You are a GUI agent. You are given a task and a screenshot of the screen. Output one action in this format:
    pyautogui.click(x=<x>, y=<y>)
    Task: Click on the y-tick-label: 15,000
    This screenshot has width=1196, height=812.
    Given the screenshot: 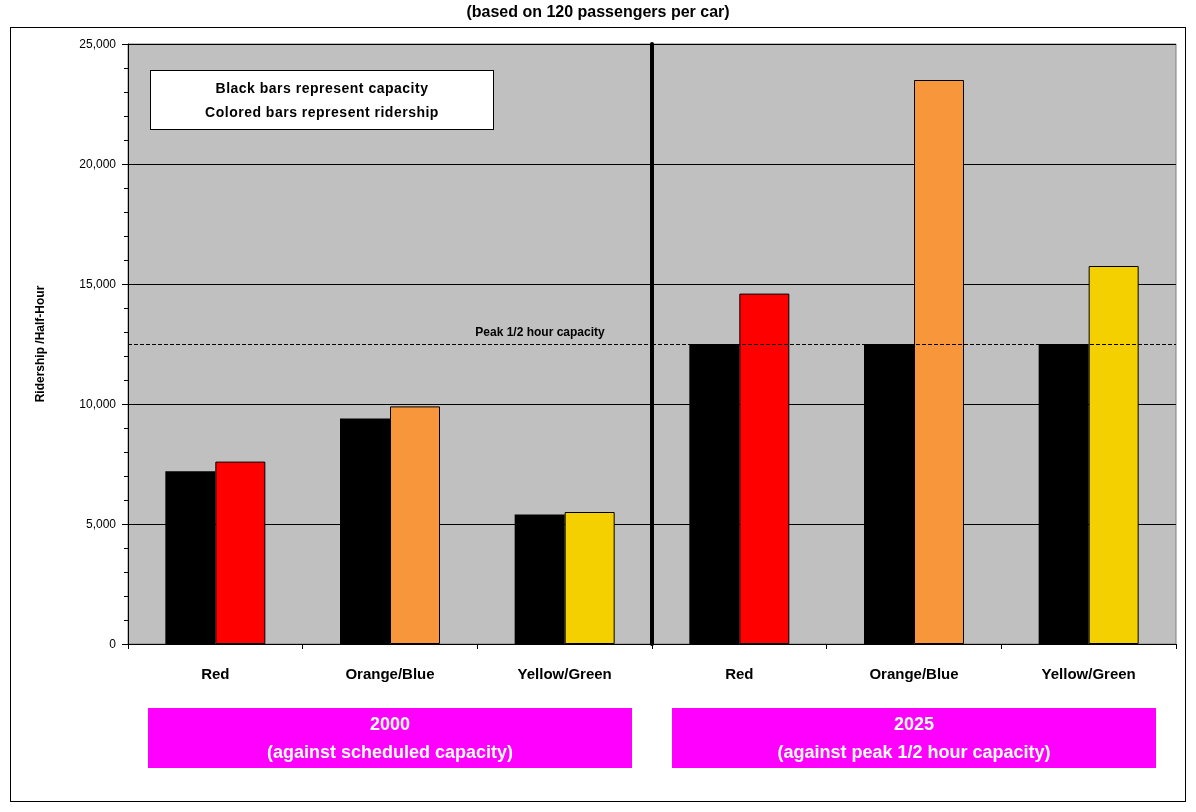 What is the action you would take?
    pyautogui.click(x=98, y=284)
    